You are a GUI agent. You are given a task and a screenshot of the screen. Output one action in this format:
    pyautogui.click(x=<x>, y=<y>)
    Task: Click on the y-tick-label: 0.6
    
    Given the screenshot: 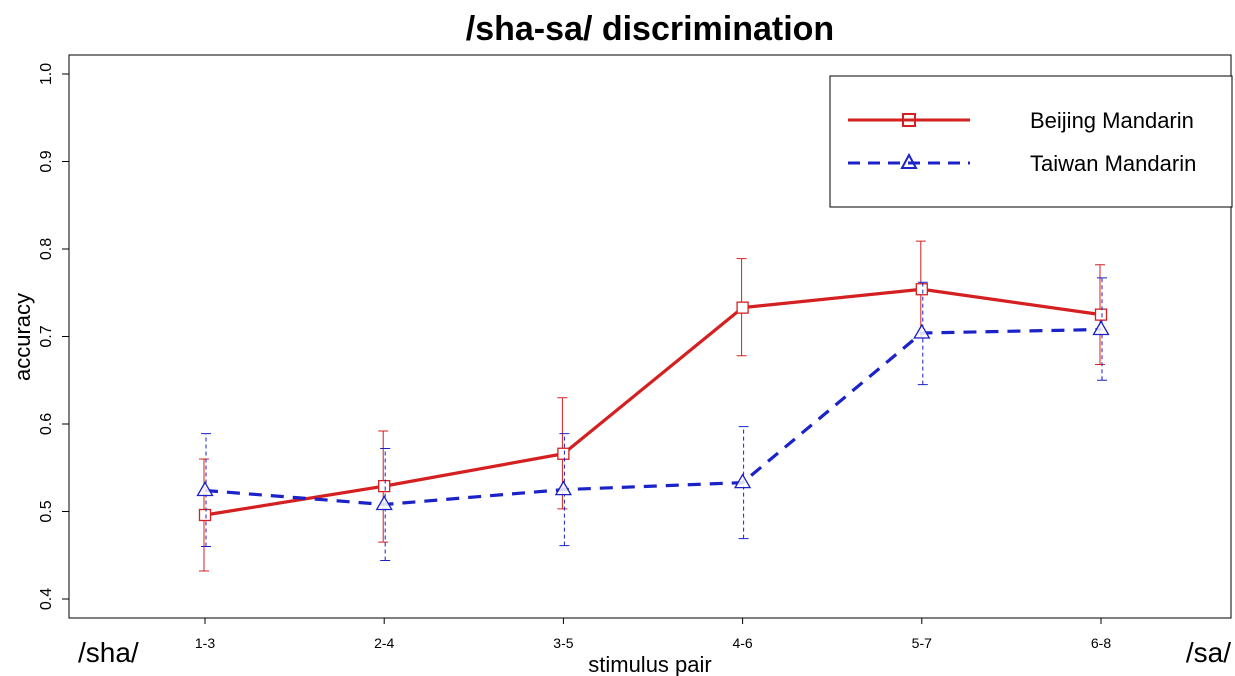 What is the action you would take?
    pyautogui.click(x=46, y=424)
    